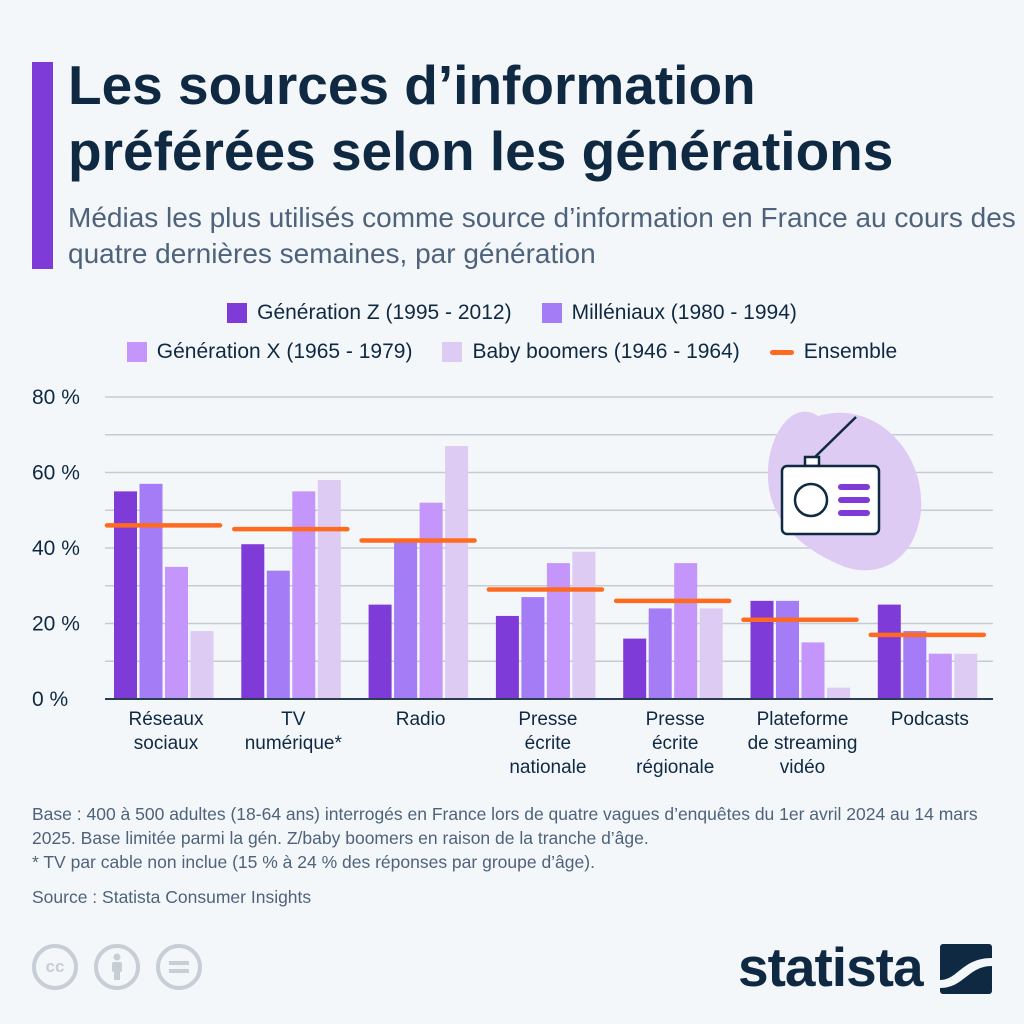 This screenshot has width=1024, height=1024. Describe the element at coordinates (675, 767) in the screenshot. I see `x-tick-label: régionale` at that location.